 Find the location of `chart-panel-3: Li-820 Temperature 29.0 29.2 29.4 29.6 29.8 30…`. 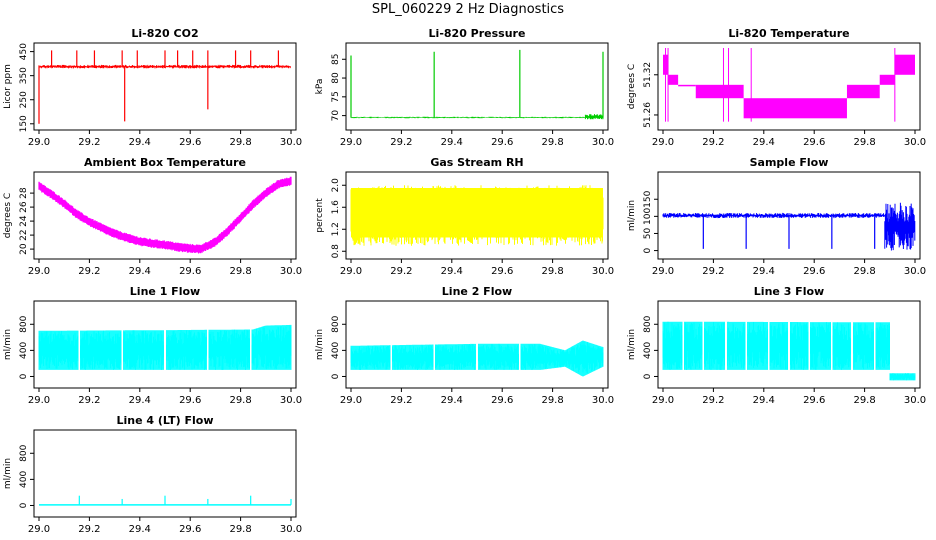

chart-panel-3: Li-820 Temperature 29.0 29.2 29.4 29.6 29.8 30… is located at coordinates (776, 87).